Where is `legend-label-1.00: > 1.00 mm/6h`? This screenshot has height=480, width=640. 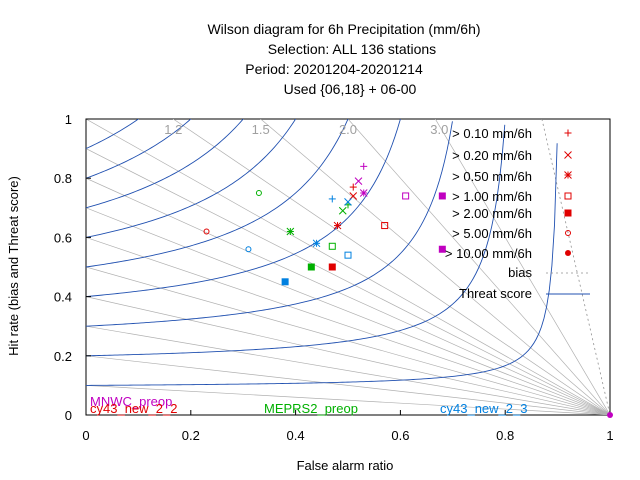
legend-label-1.00: > 1.00 mm/6h is located at coordinates (492, 196).